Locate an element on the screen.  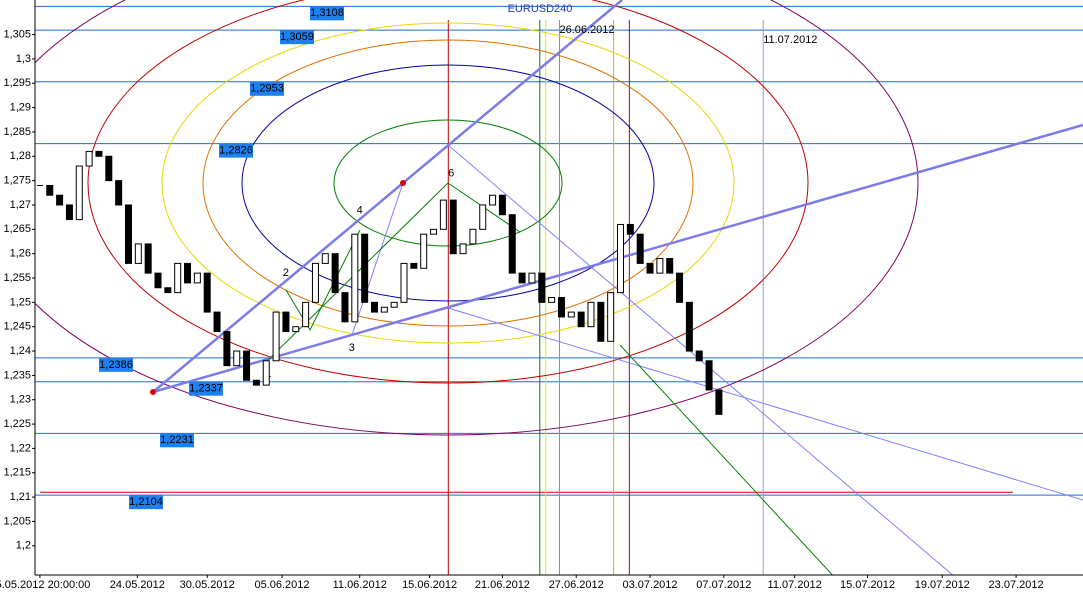
x-tick-label: 23.07.2012 is located at coordinates (1016, 585).